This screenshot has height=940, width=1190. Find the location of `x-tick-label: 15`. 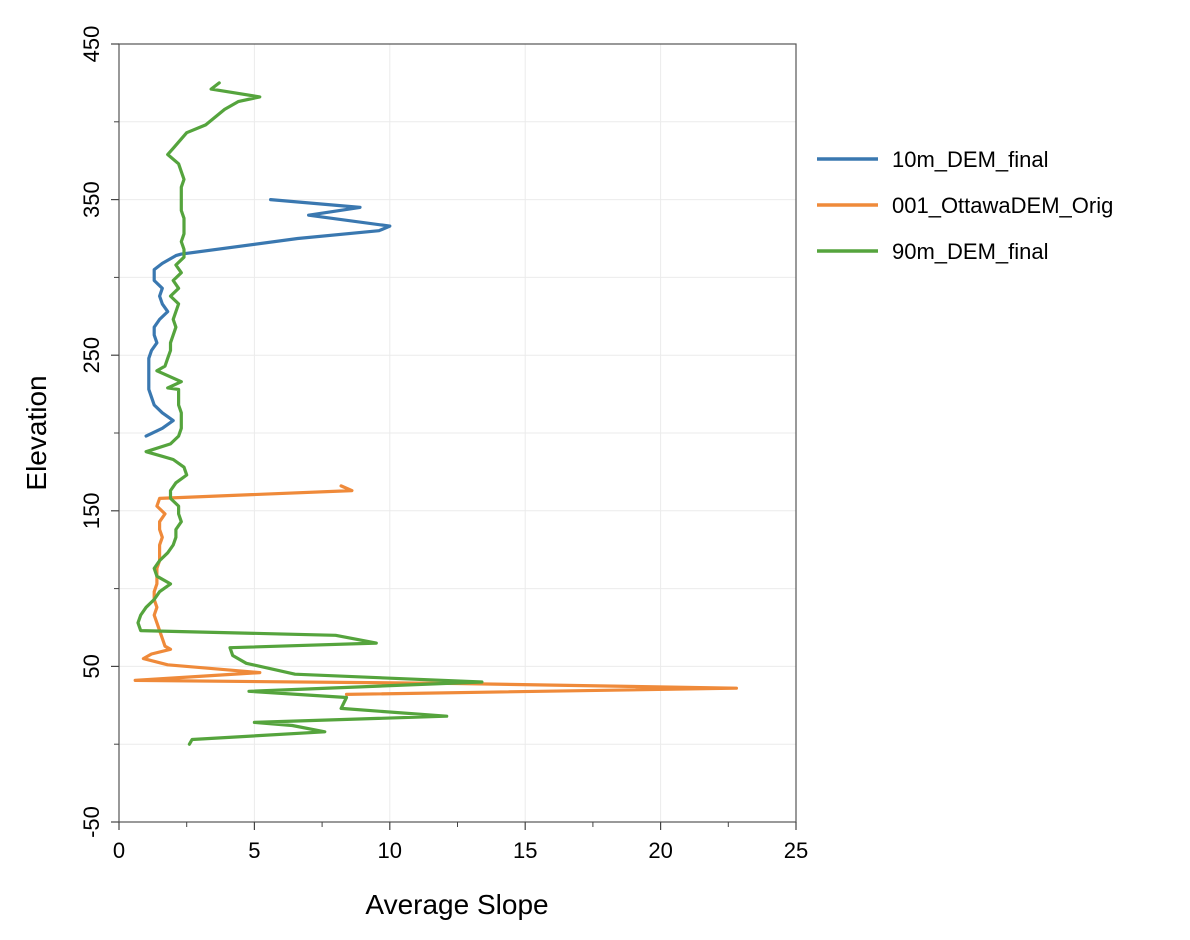

x-tick-label: 15 is located at coordinates (525, 850).